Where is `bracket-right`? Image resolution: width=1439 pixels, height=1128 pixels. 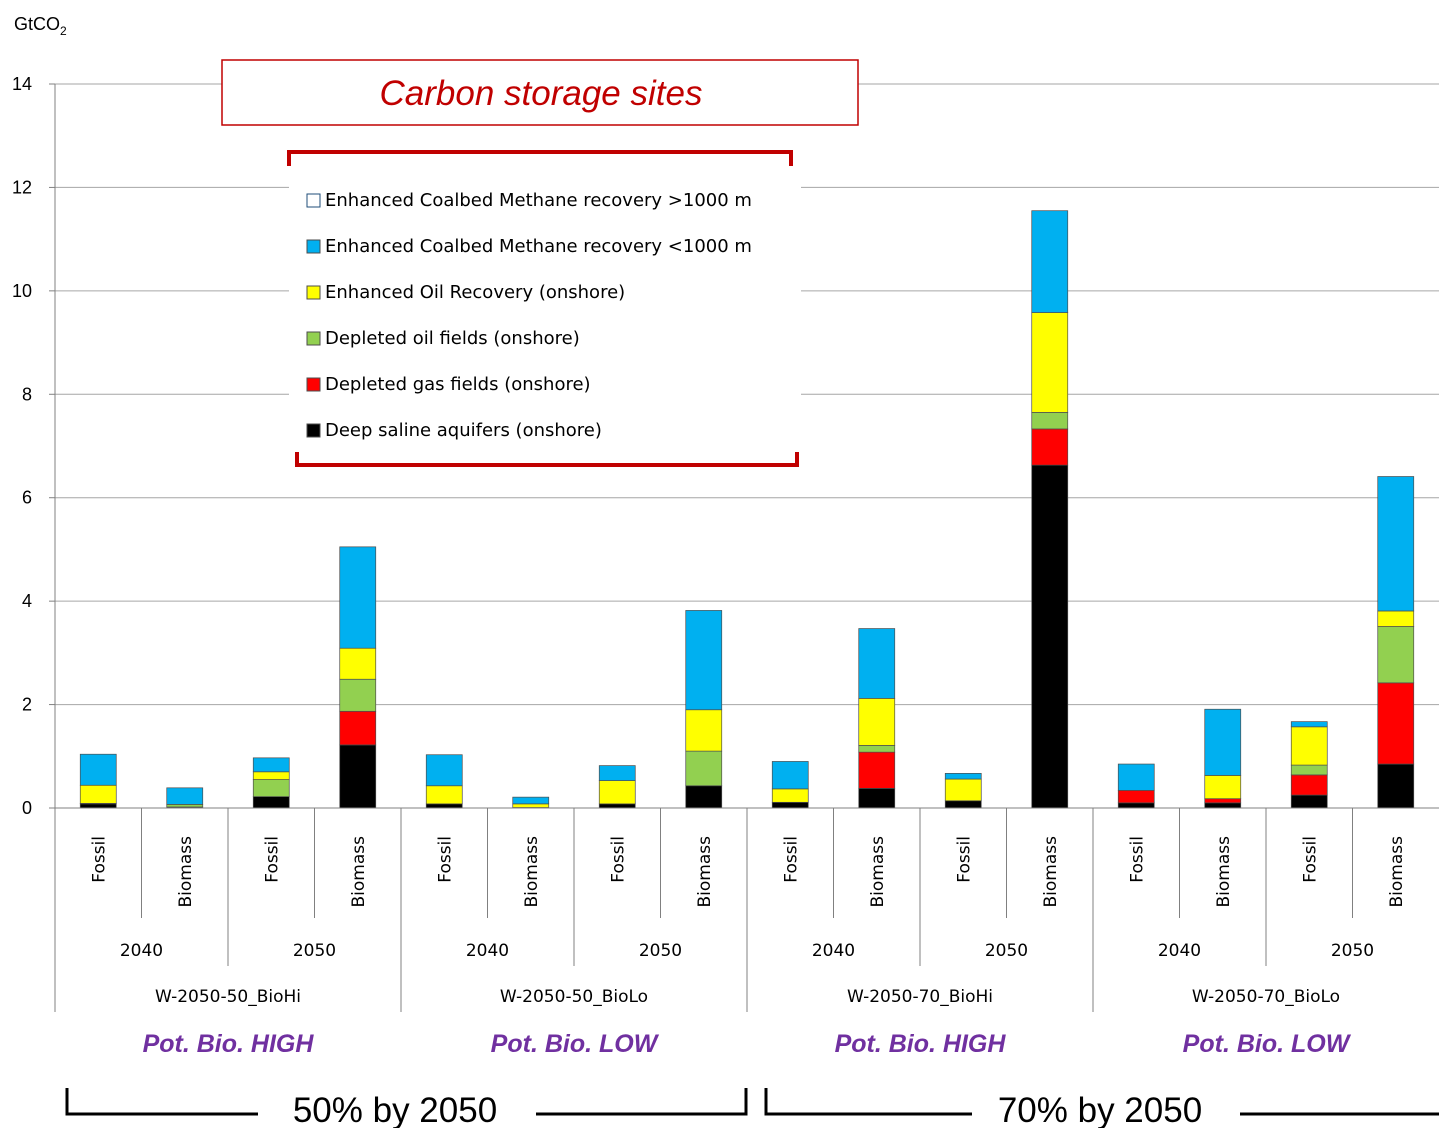 bracket-right is located at coordinates (642, 1102).